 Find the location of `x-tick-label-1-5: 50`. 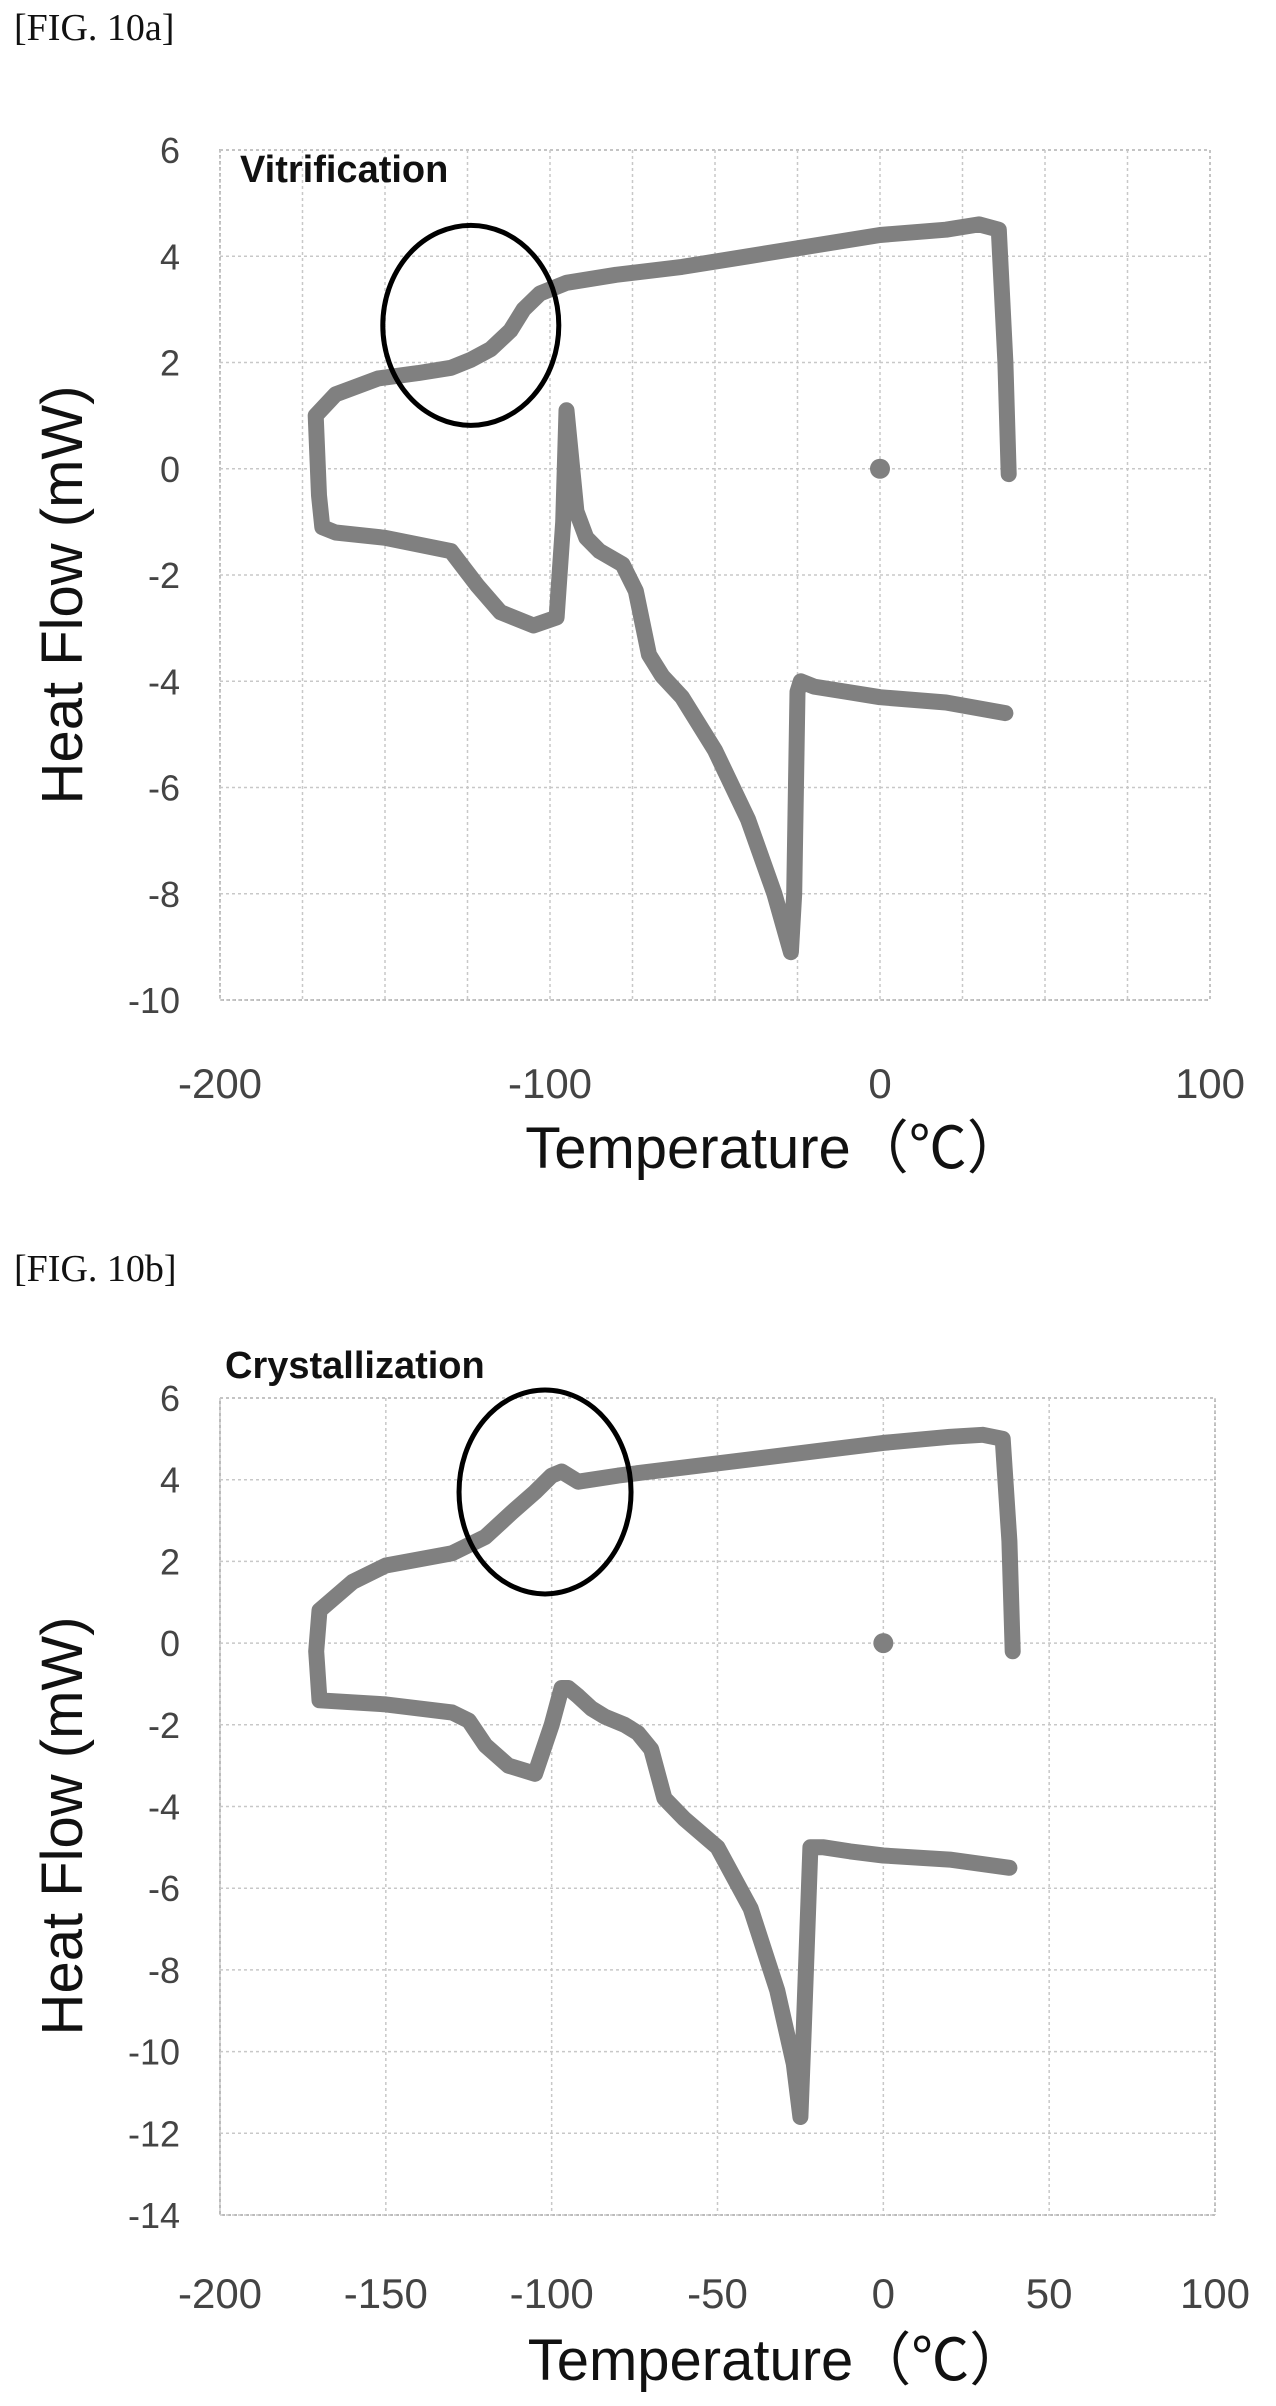

x-tick-label-1-5: 50 is located at coordinates (1049, 2293).